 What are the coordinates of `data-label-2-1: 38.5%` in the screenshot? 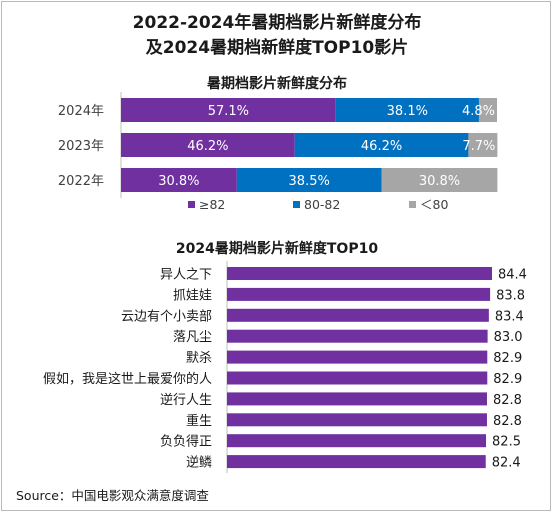 It's located at (309, 181).